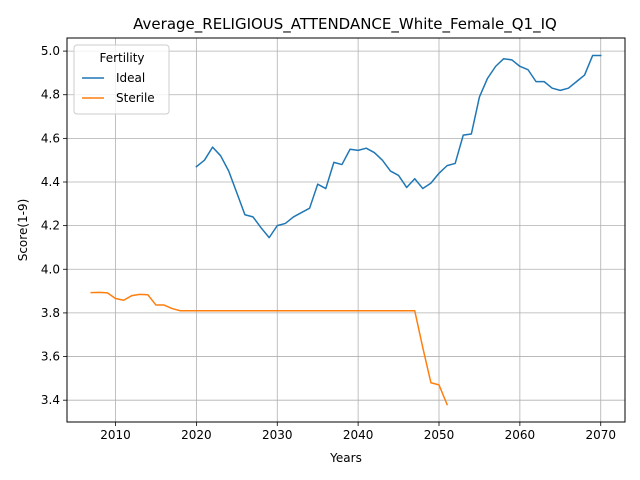  What do you see at coordinates (135, 98) in the screenshot?
I see `legend-label-sterile: Sterile` at bounding box center [135, 98].